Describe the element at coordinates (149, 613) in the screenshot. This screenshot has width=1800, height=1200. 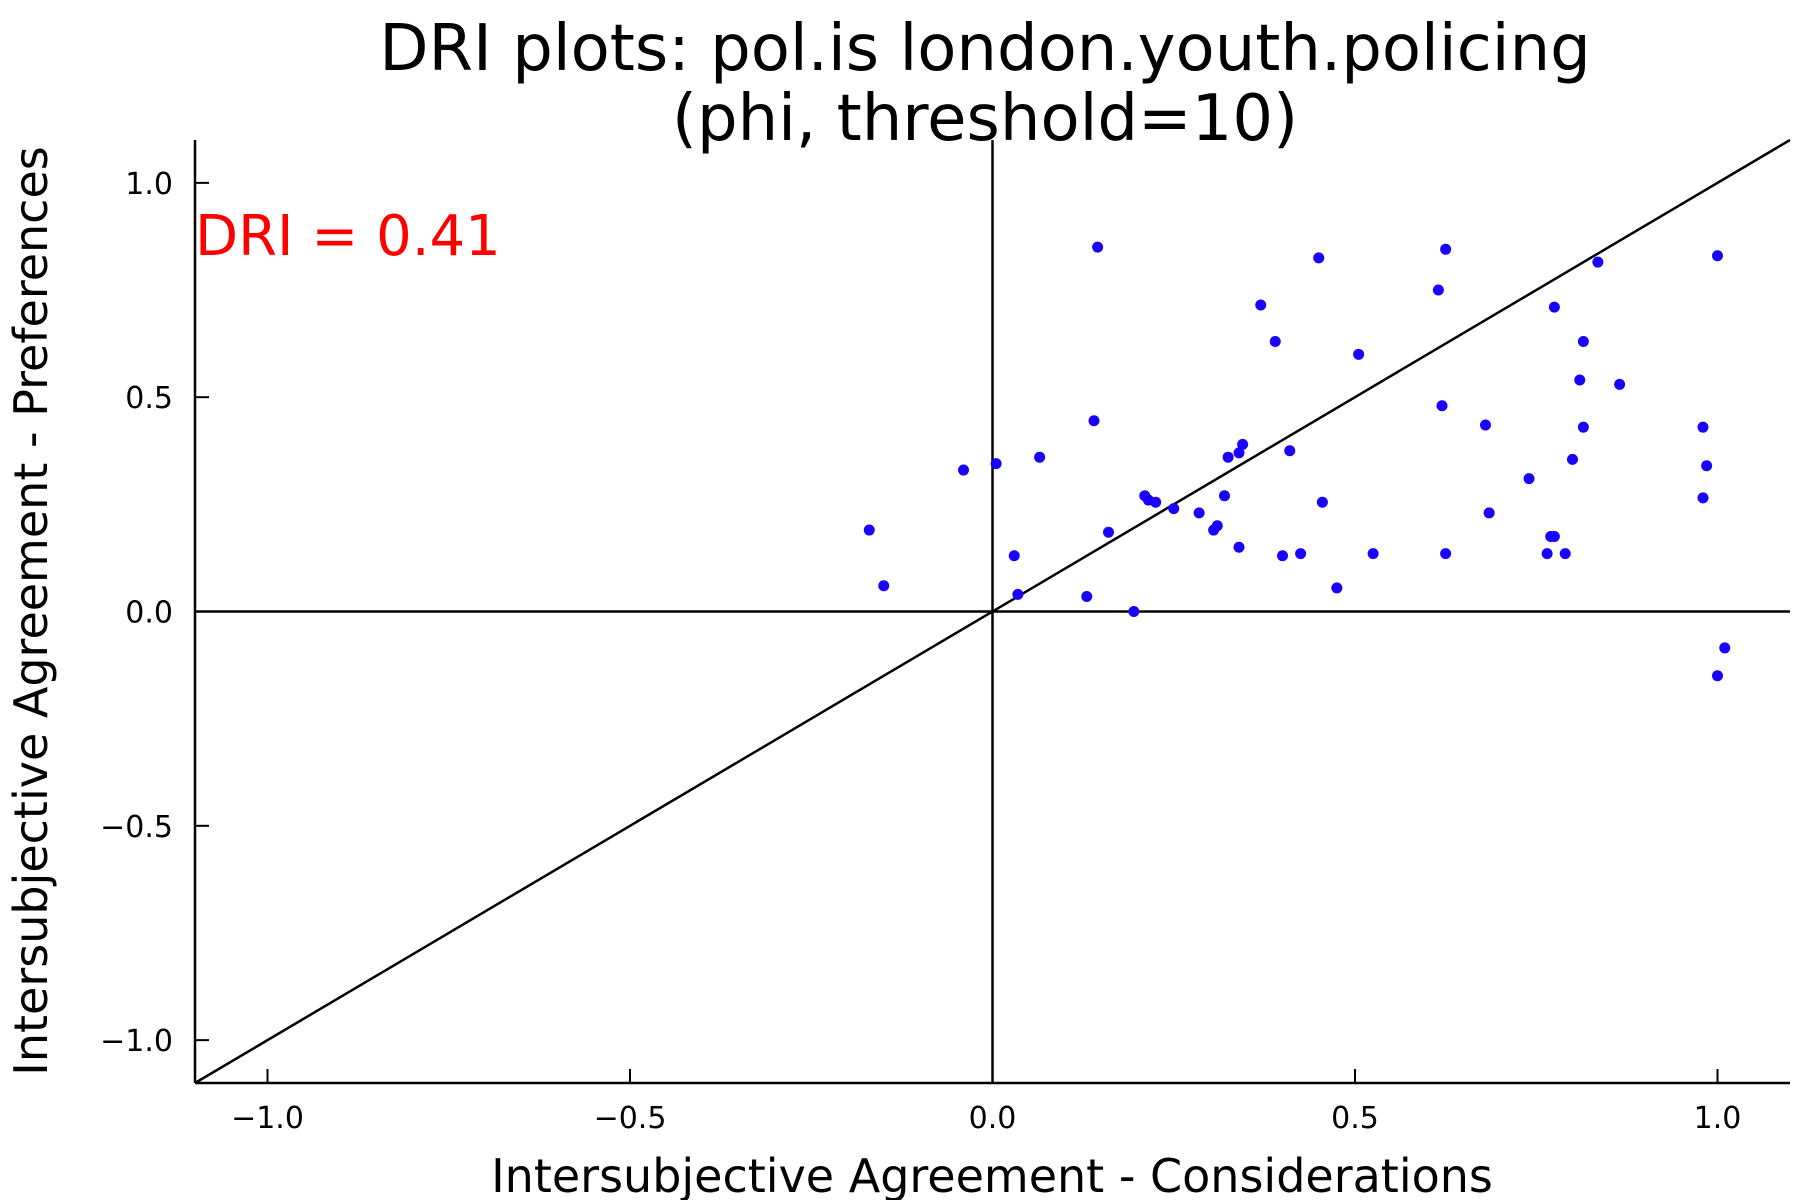
I see `y-tick-label: 0.0` at that location.